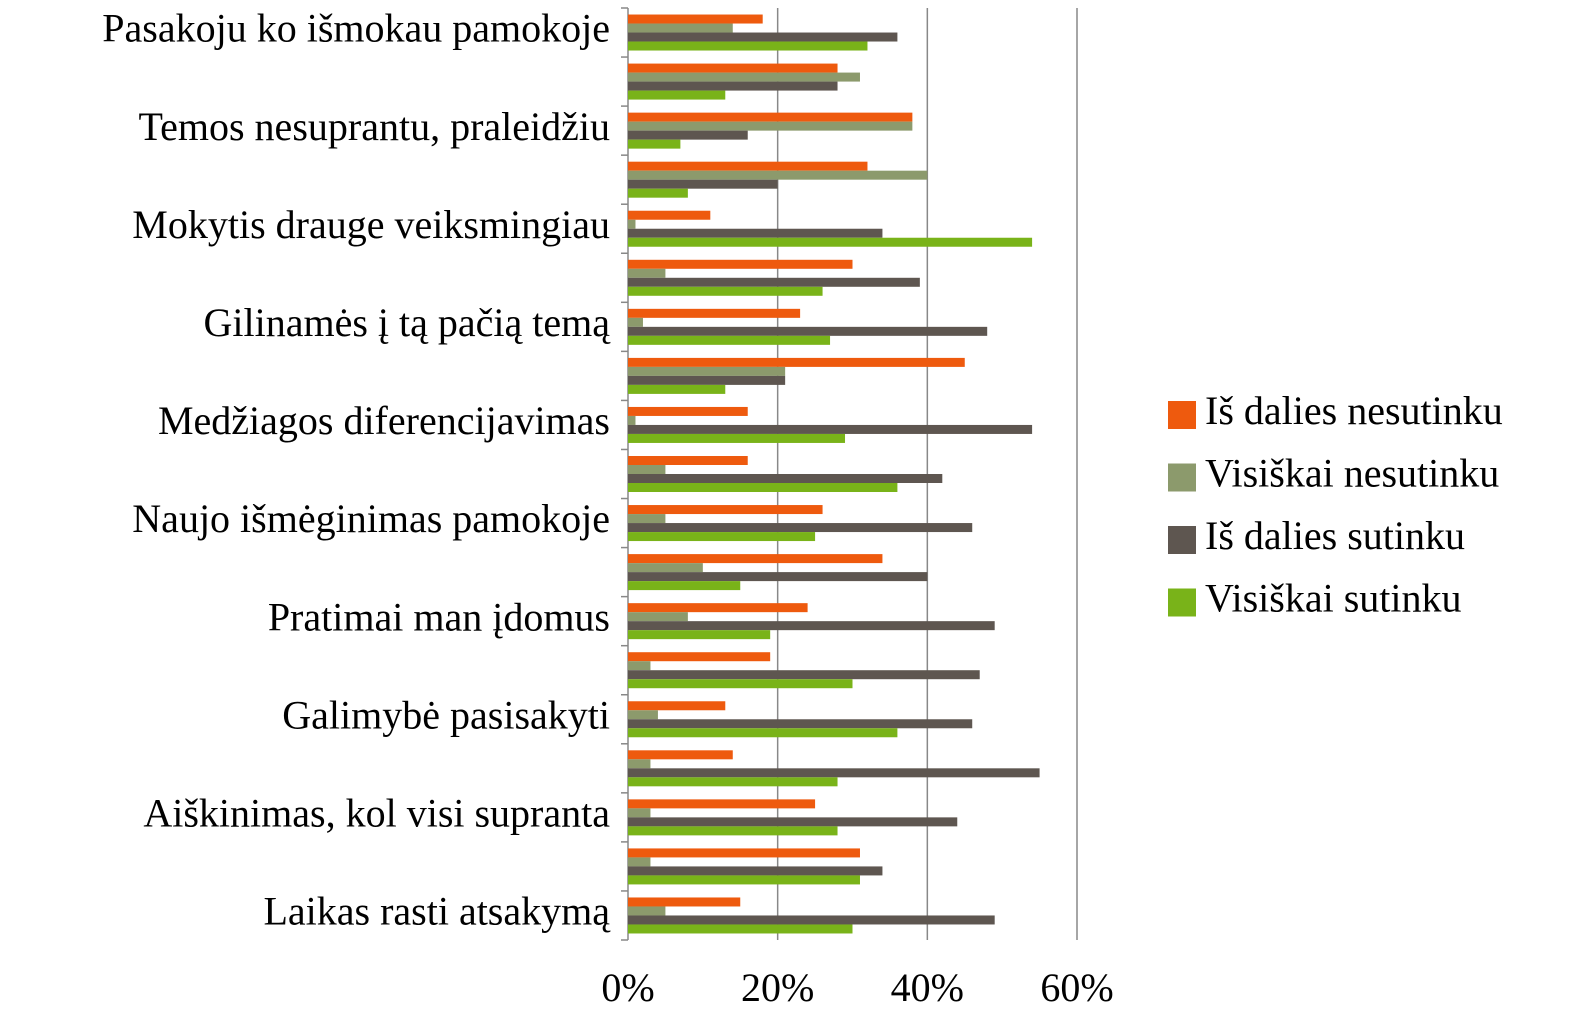  I want to click on y-tick-label: Medžiagos diferencijavimas, so click(384, 420).